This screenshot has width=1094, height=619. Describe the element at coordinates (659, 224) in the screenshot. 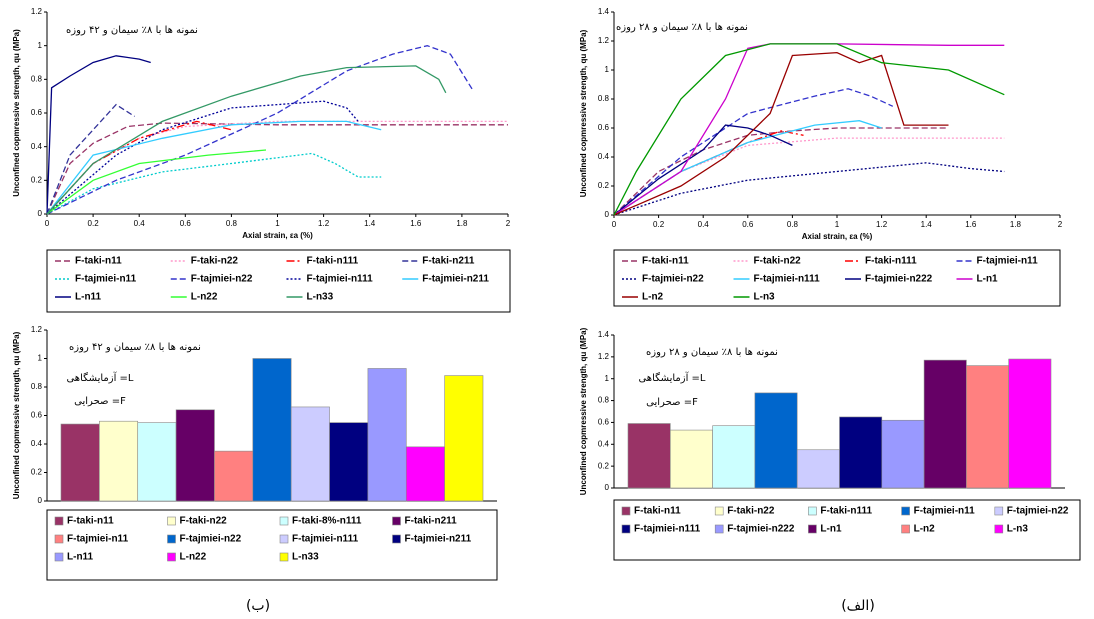

I see `x-tick-label: 0.2` at that location.